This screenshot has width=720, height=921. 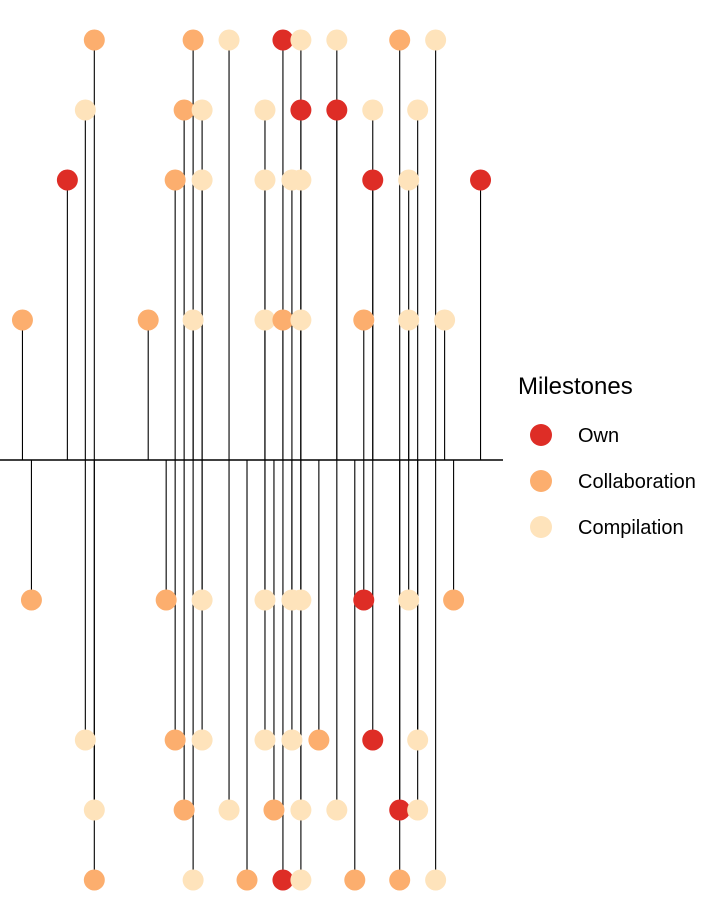 I want to click on legend-entry-compilation: Compilation, so click(x=607, y=527).